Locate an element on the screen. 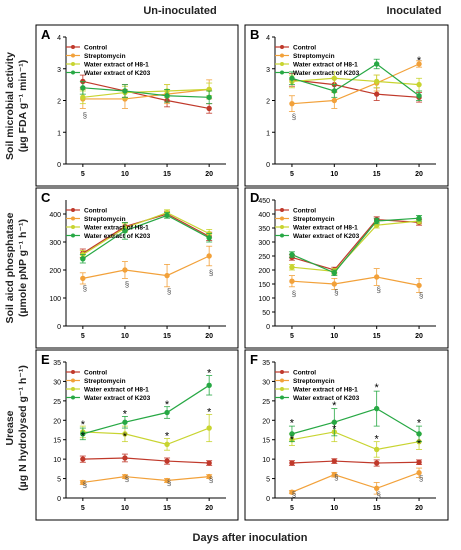  line-series-0-e is located at coordinates (146, 460).